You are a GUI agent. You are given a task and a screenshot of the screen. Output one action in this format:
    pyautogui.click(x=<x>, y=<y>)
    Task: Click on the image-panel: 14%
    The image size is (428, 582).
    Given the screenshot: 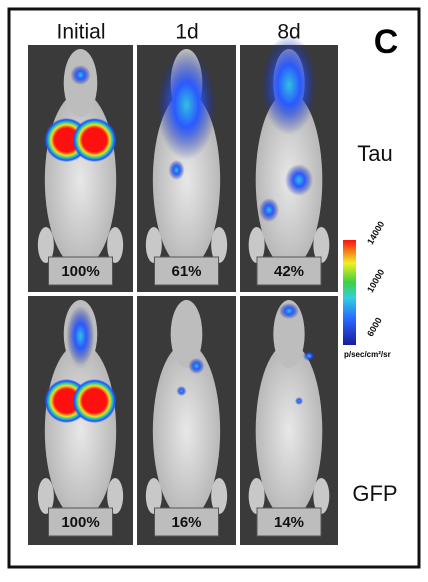 What is the action you would take?
    pyautogui.click(x=289, y=420)
    